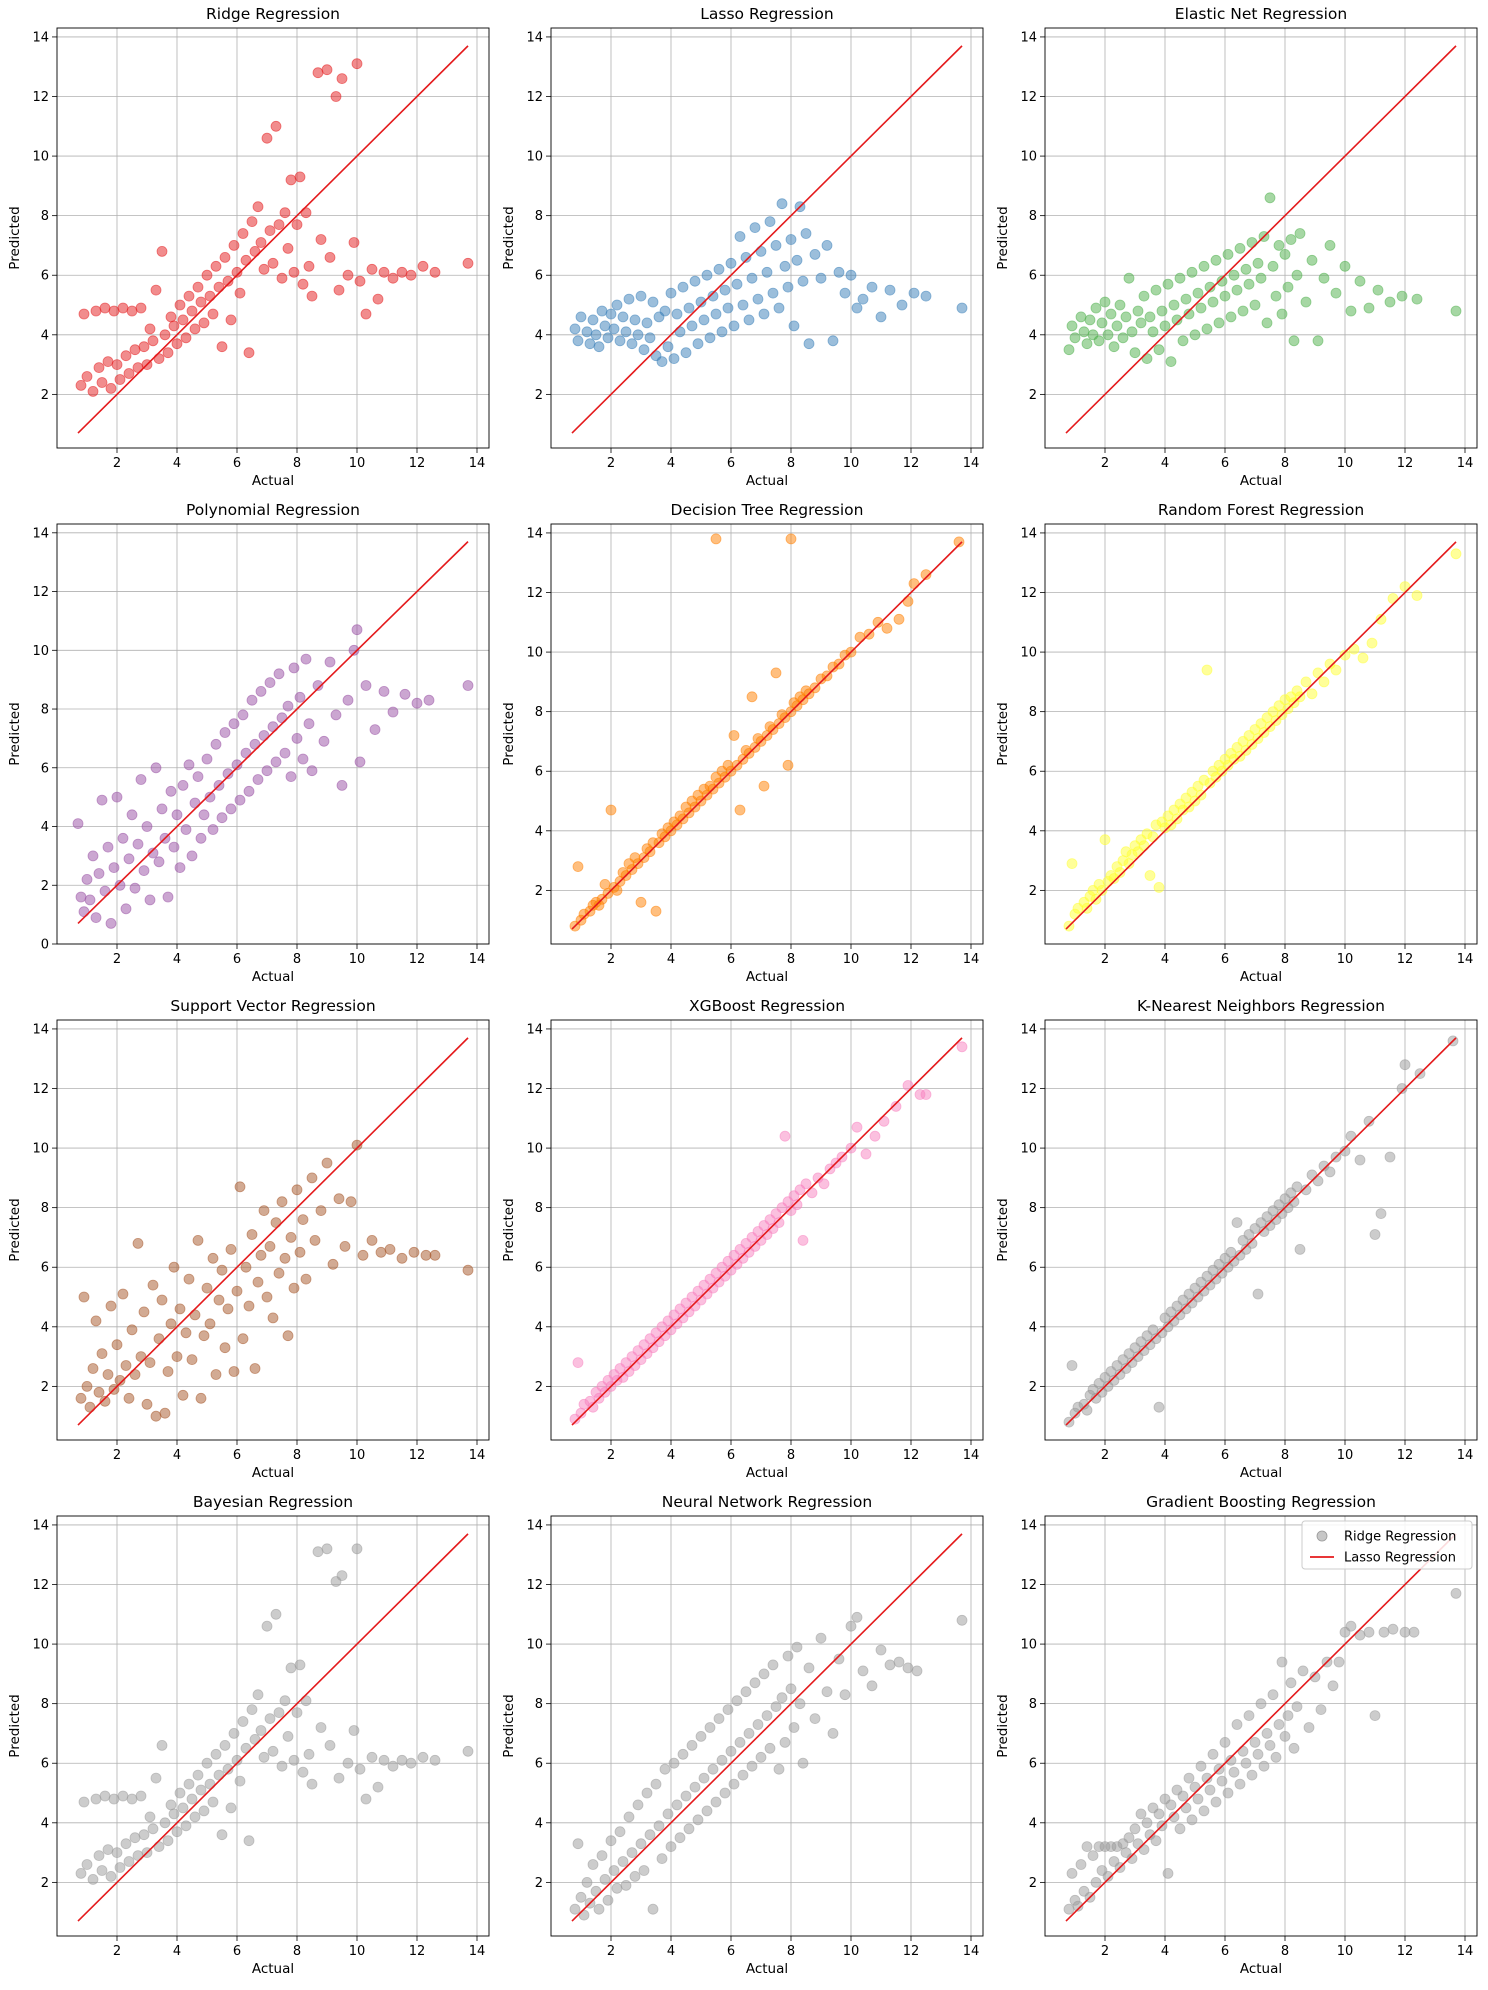  What do you see at coordinates (273, 238) in the screenshot?
I see `plot-area` at bounding box center [273, 238].